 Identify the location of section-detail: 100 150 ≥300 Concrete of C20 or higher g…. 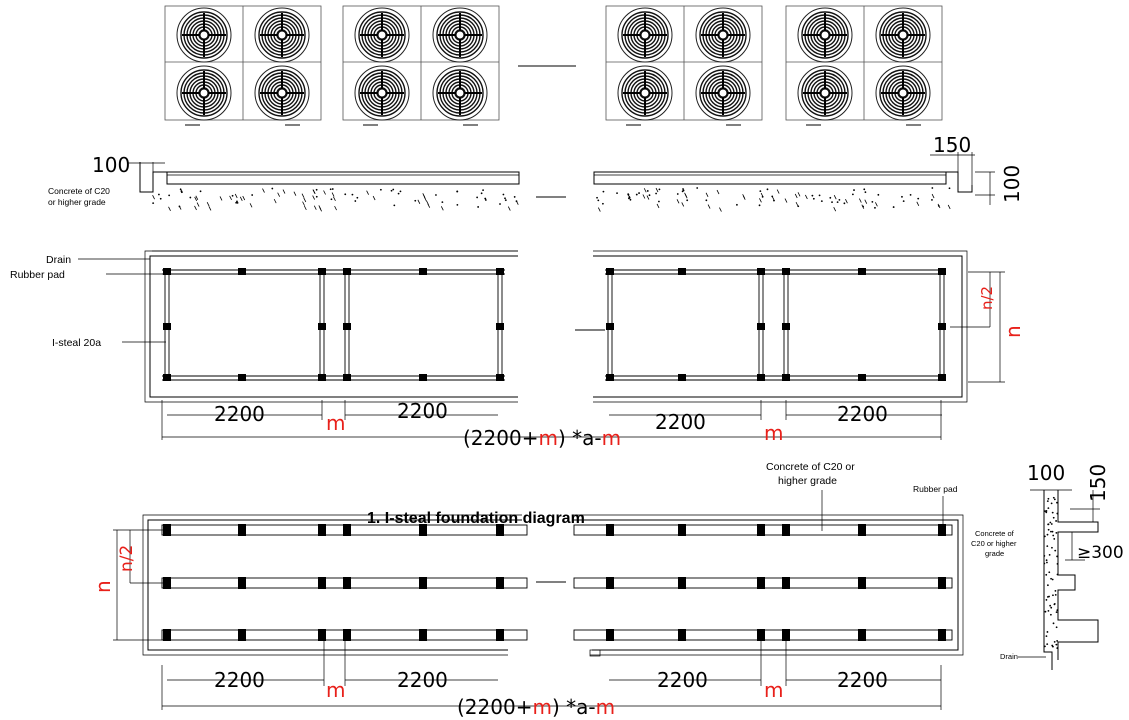
(1047, 565).